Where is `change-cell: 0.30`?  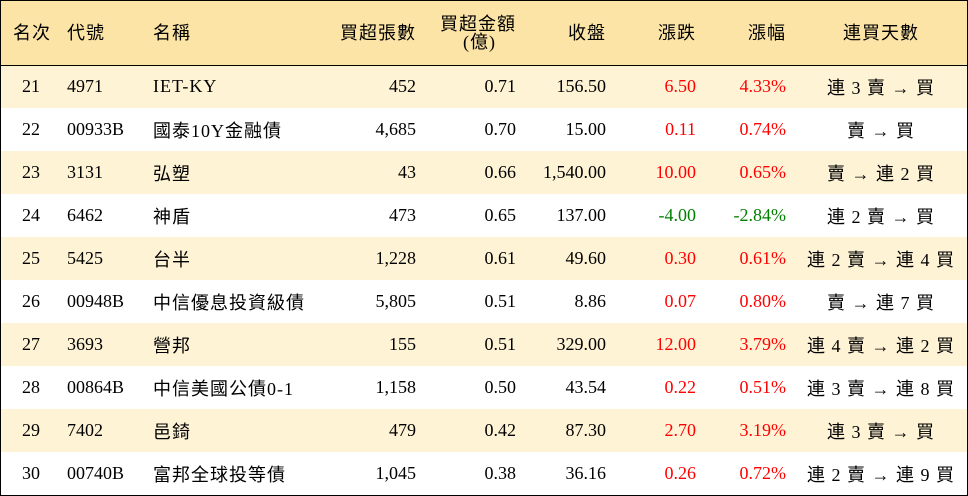 change-cell: 0.30 is located at coordinates (680, 258).